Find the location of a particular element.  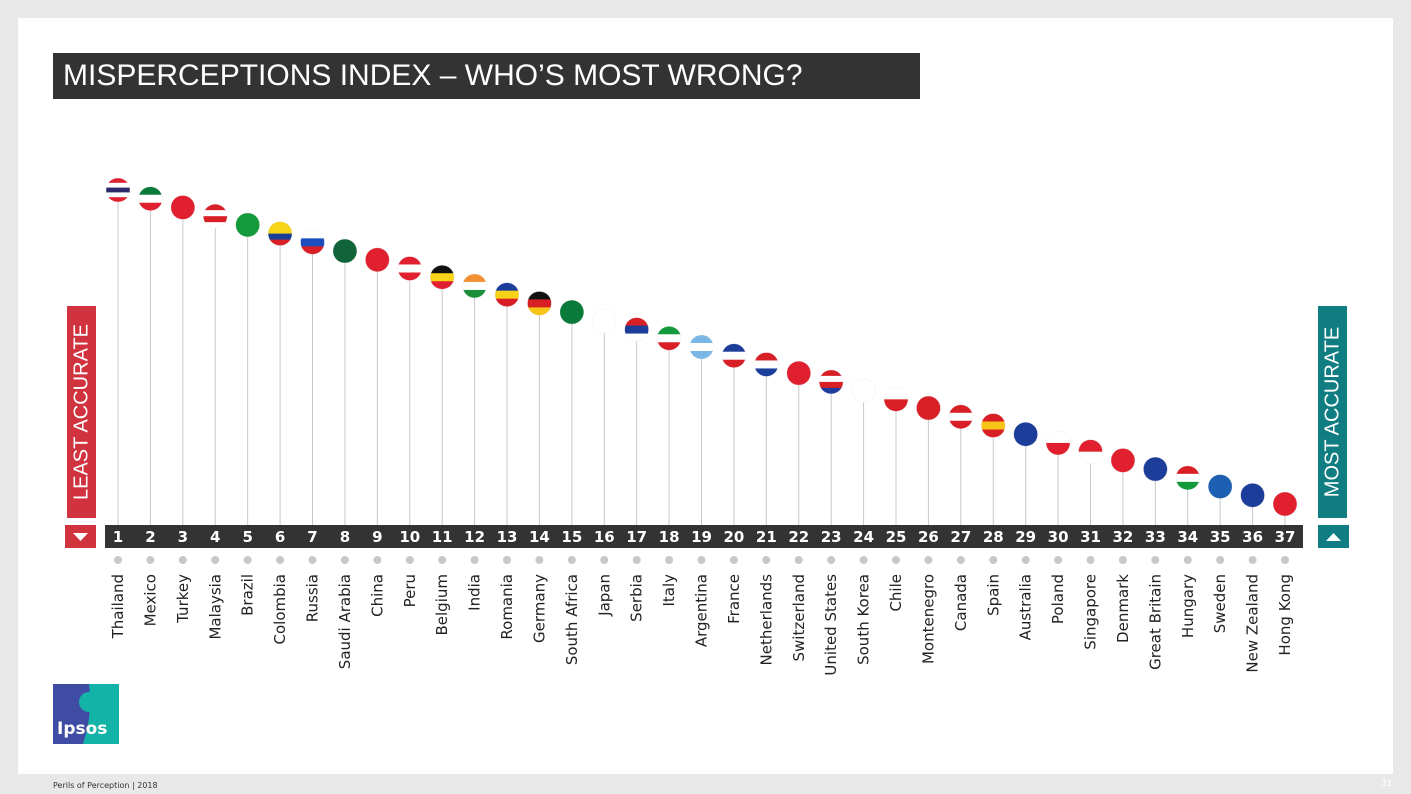

flag-mexico is located at coordinates (150, 198).